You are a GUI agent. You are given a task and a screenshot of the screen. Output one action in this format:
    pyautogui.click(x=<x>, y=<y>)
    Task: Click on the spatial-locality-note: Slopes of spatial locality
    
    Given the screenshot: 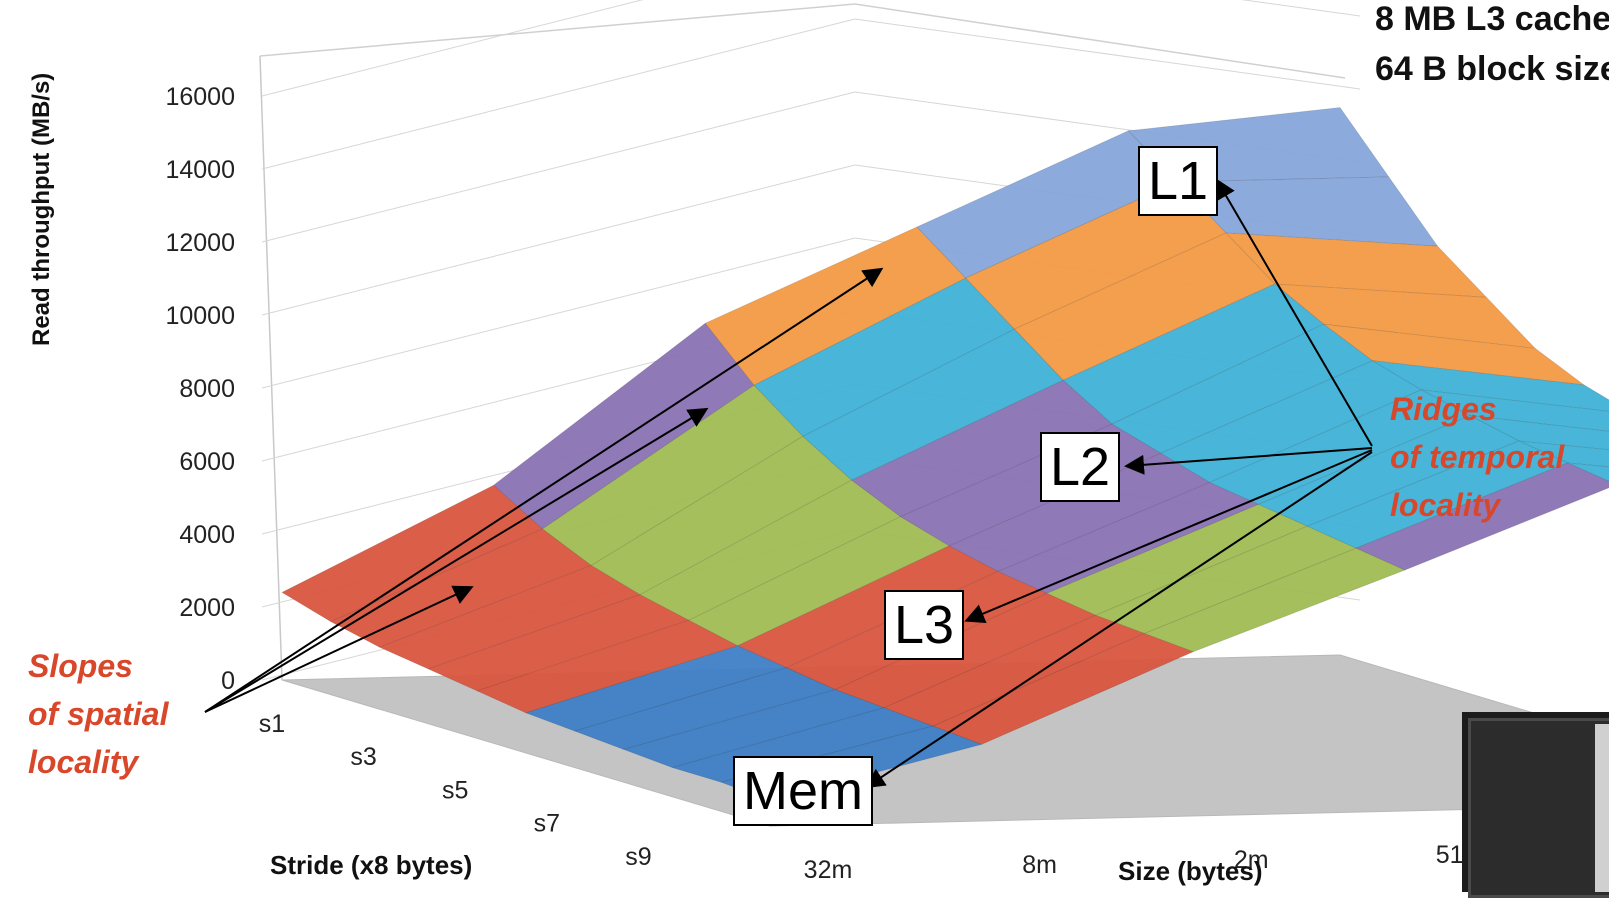 What is the action you would take?
    pyautogui.click(x=98, y=714)
    